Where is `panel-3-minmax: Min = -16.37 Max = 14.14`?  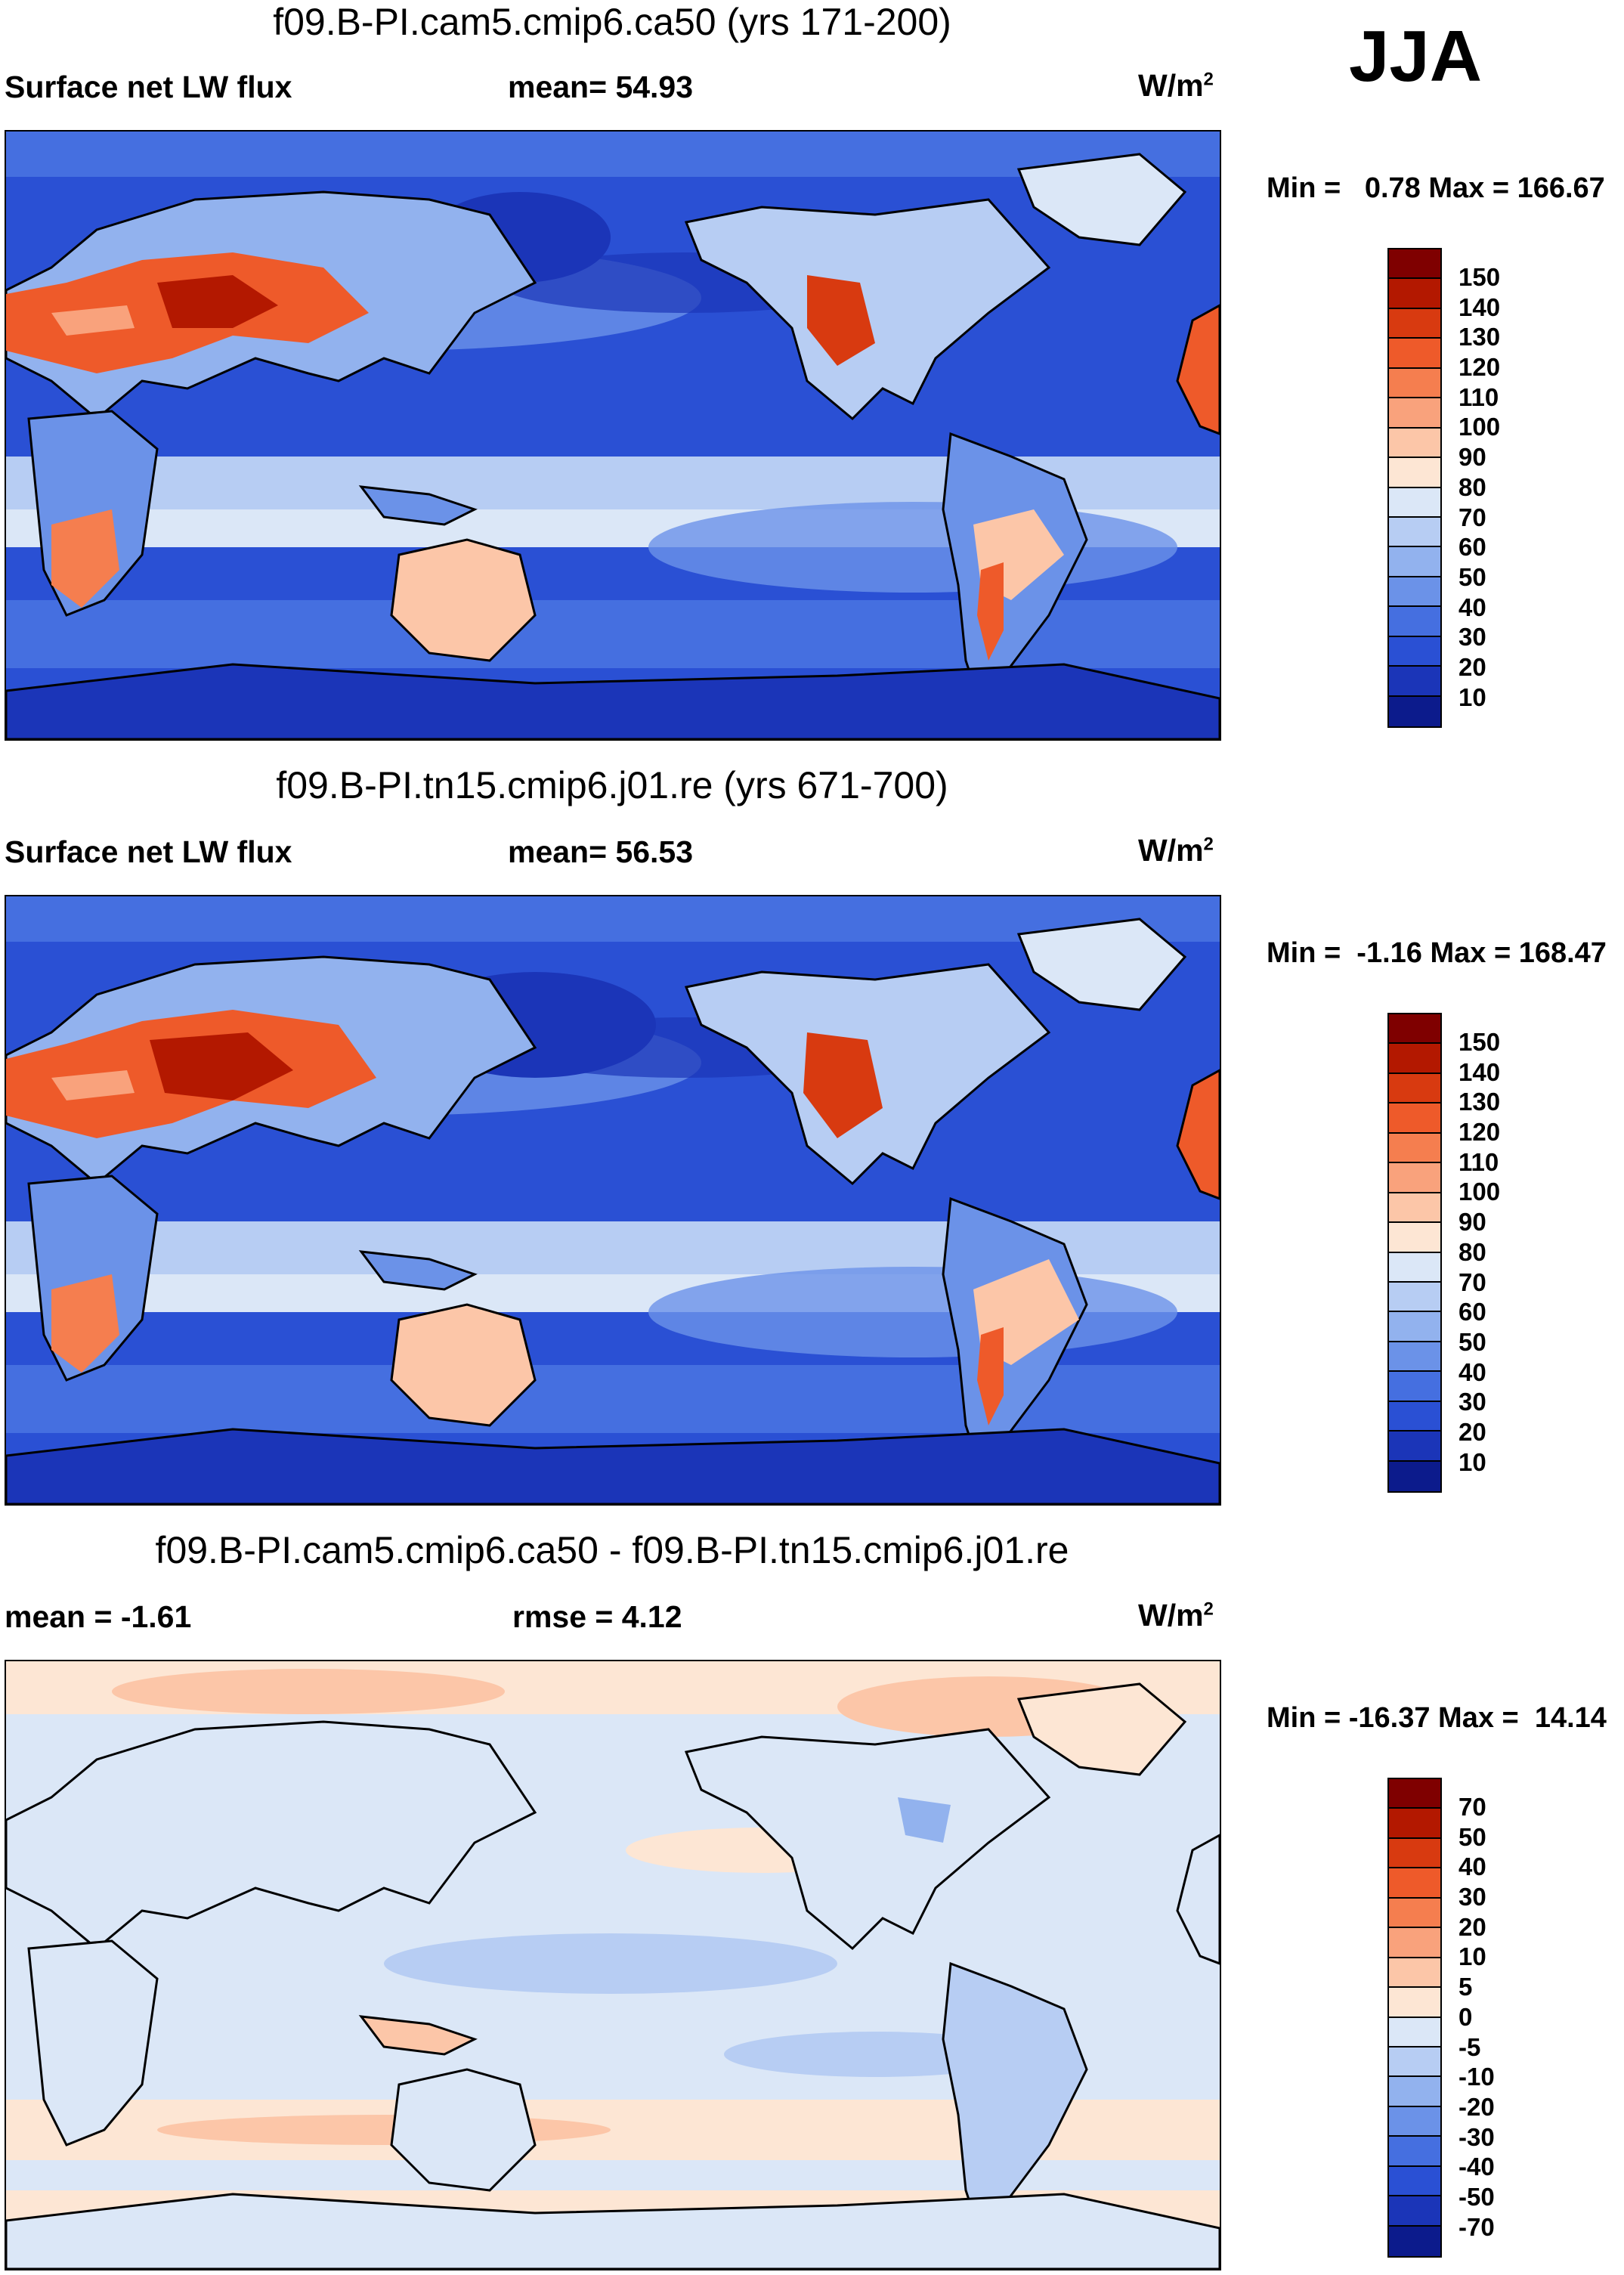 panel-3-minmax: Min = -16.37 Max = 14.14 is located at coordinates (1437, 1718).